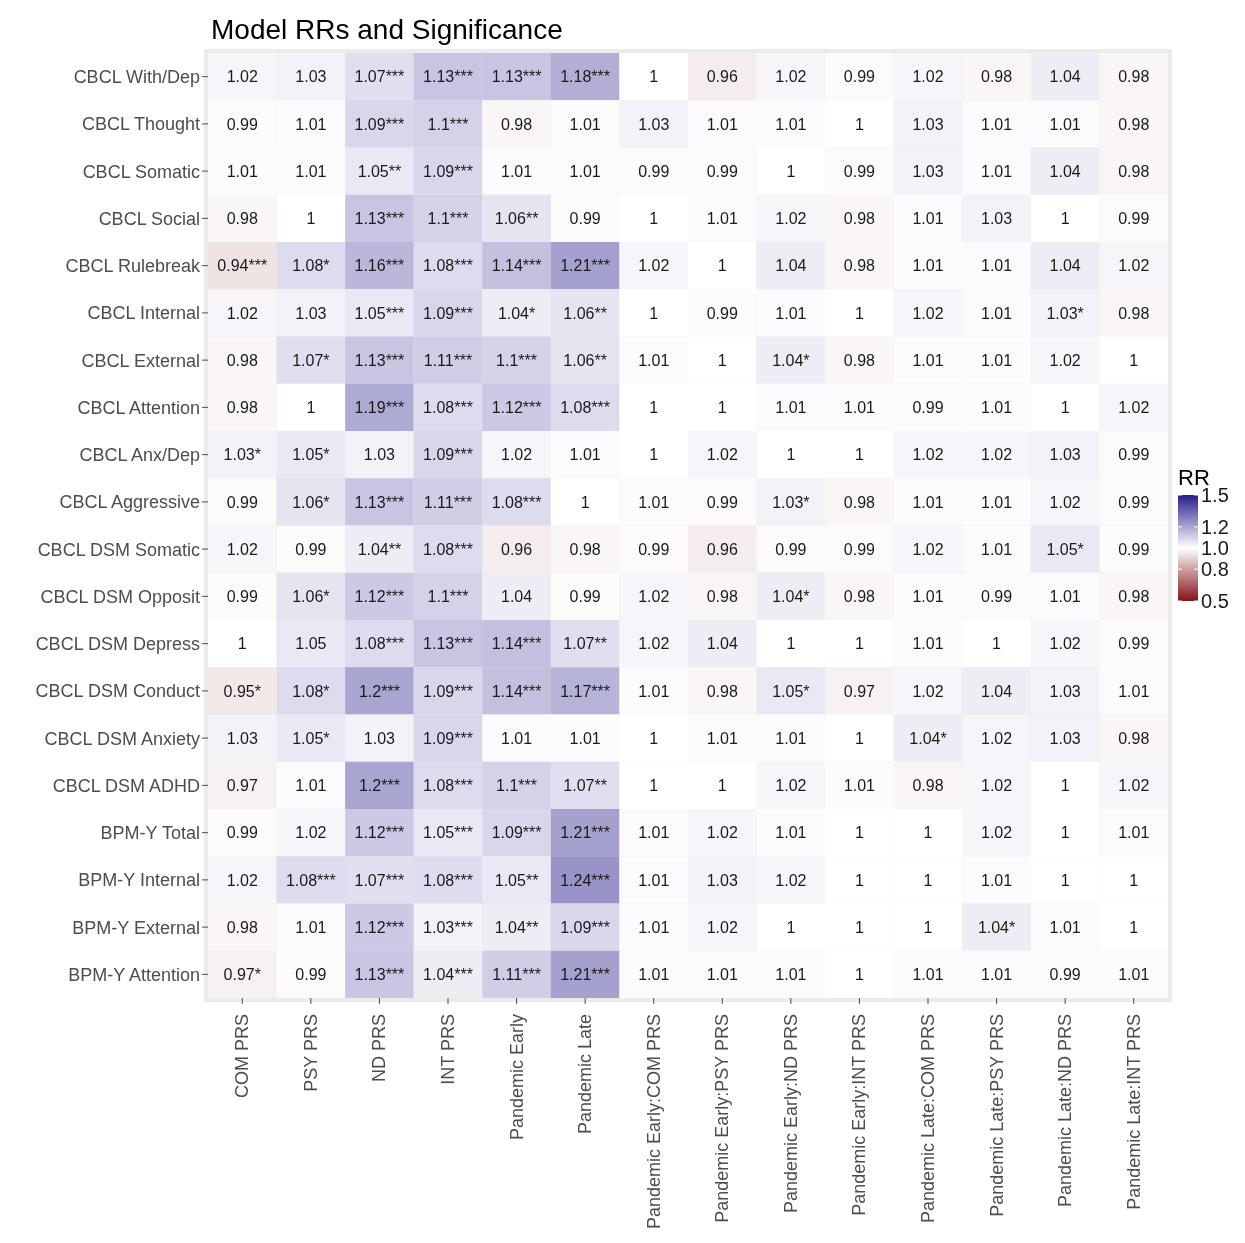 This screenshot has width=1245, height=1243. I want to click on x-tick-label: PSY PRS, so click(310, 1053).